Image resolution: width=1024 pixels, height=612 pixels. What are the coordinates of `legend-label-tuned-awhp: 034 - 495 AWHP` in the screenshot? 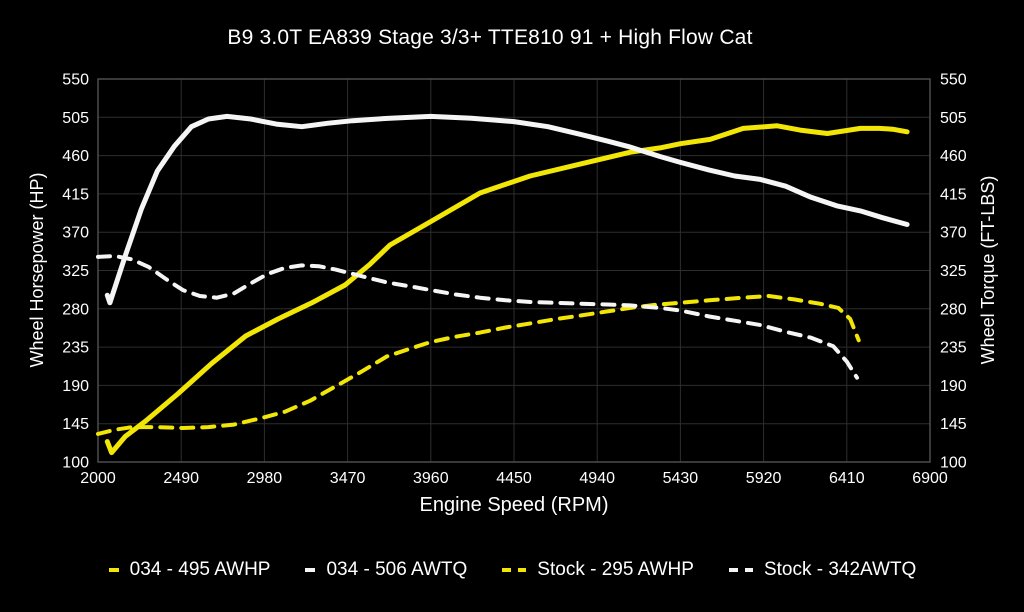 It's located at (200, 569).